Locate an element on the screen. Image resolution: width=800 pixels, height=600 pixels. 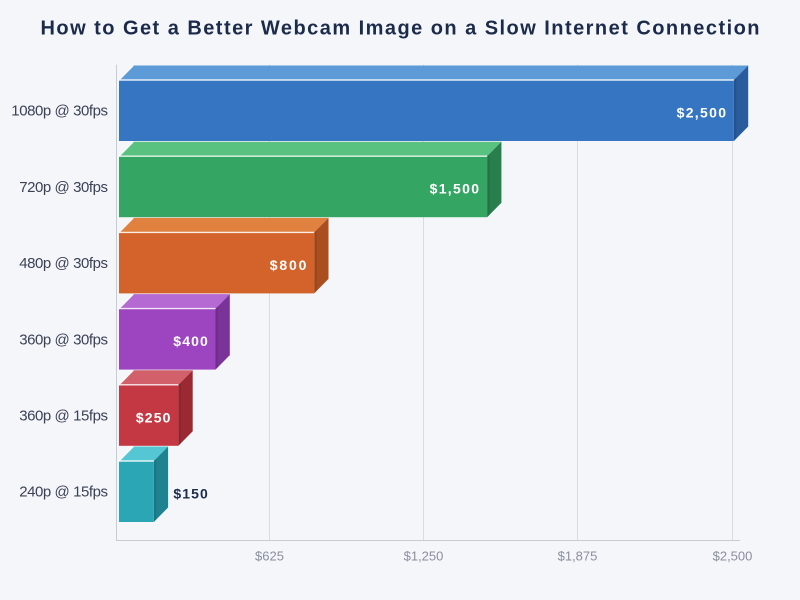
svg-text: $625 is located at coordinates (269, 556).